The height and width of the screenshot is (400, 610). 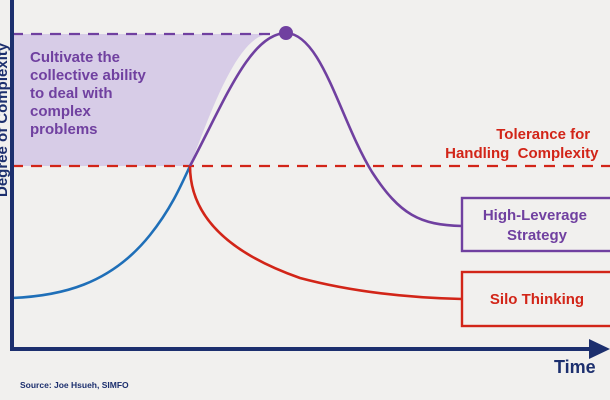 I want to click on cultivate-line-4: complex, so click(x=61, y=111).